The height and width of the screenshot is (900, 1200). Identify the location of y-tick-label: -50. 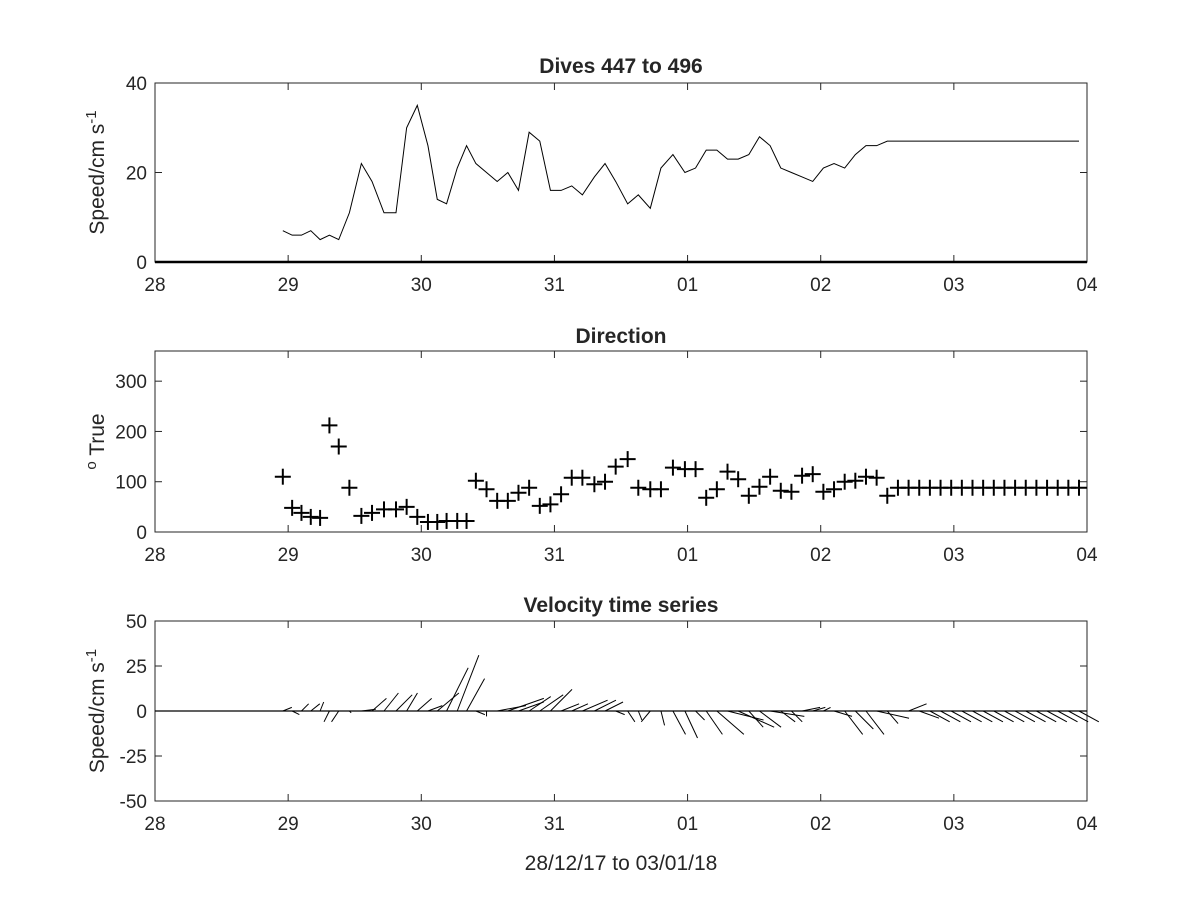
(133, 802).